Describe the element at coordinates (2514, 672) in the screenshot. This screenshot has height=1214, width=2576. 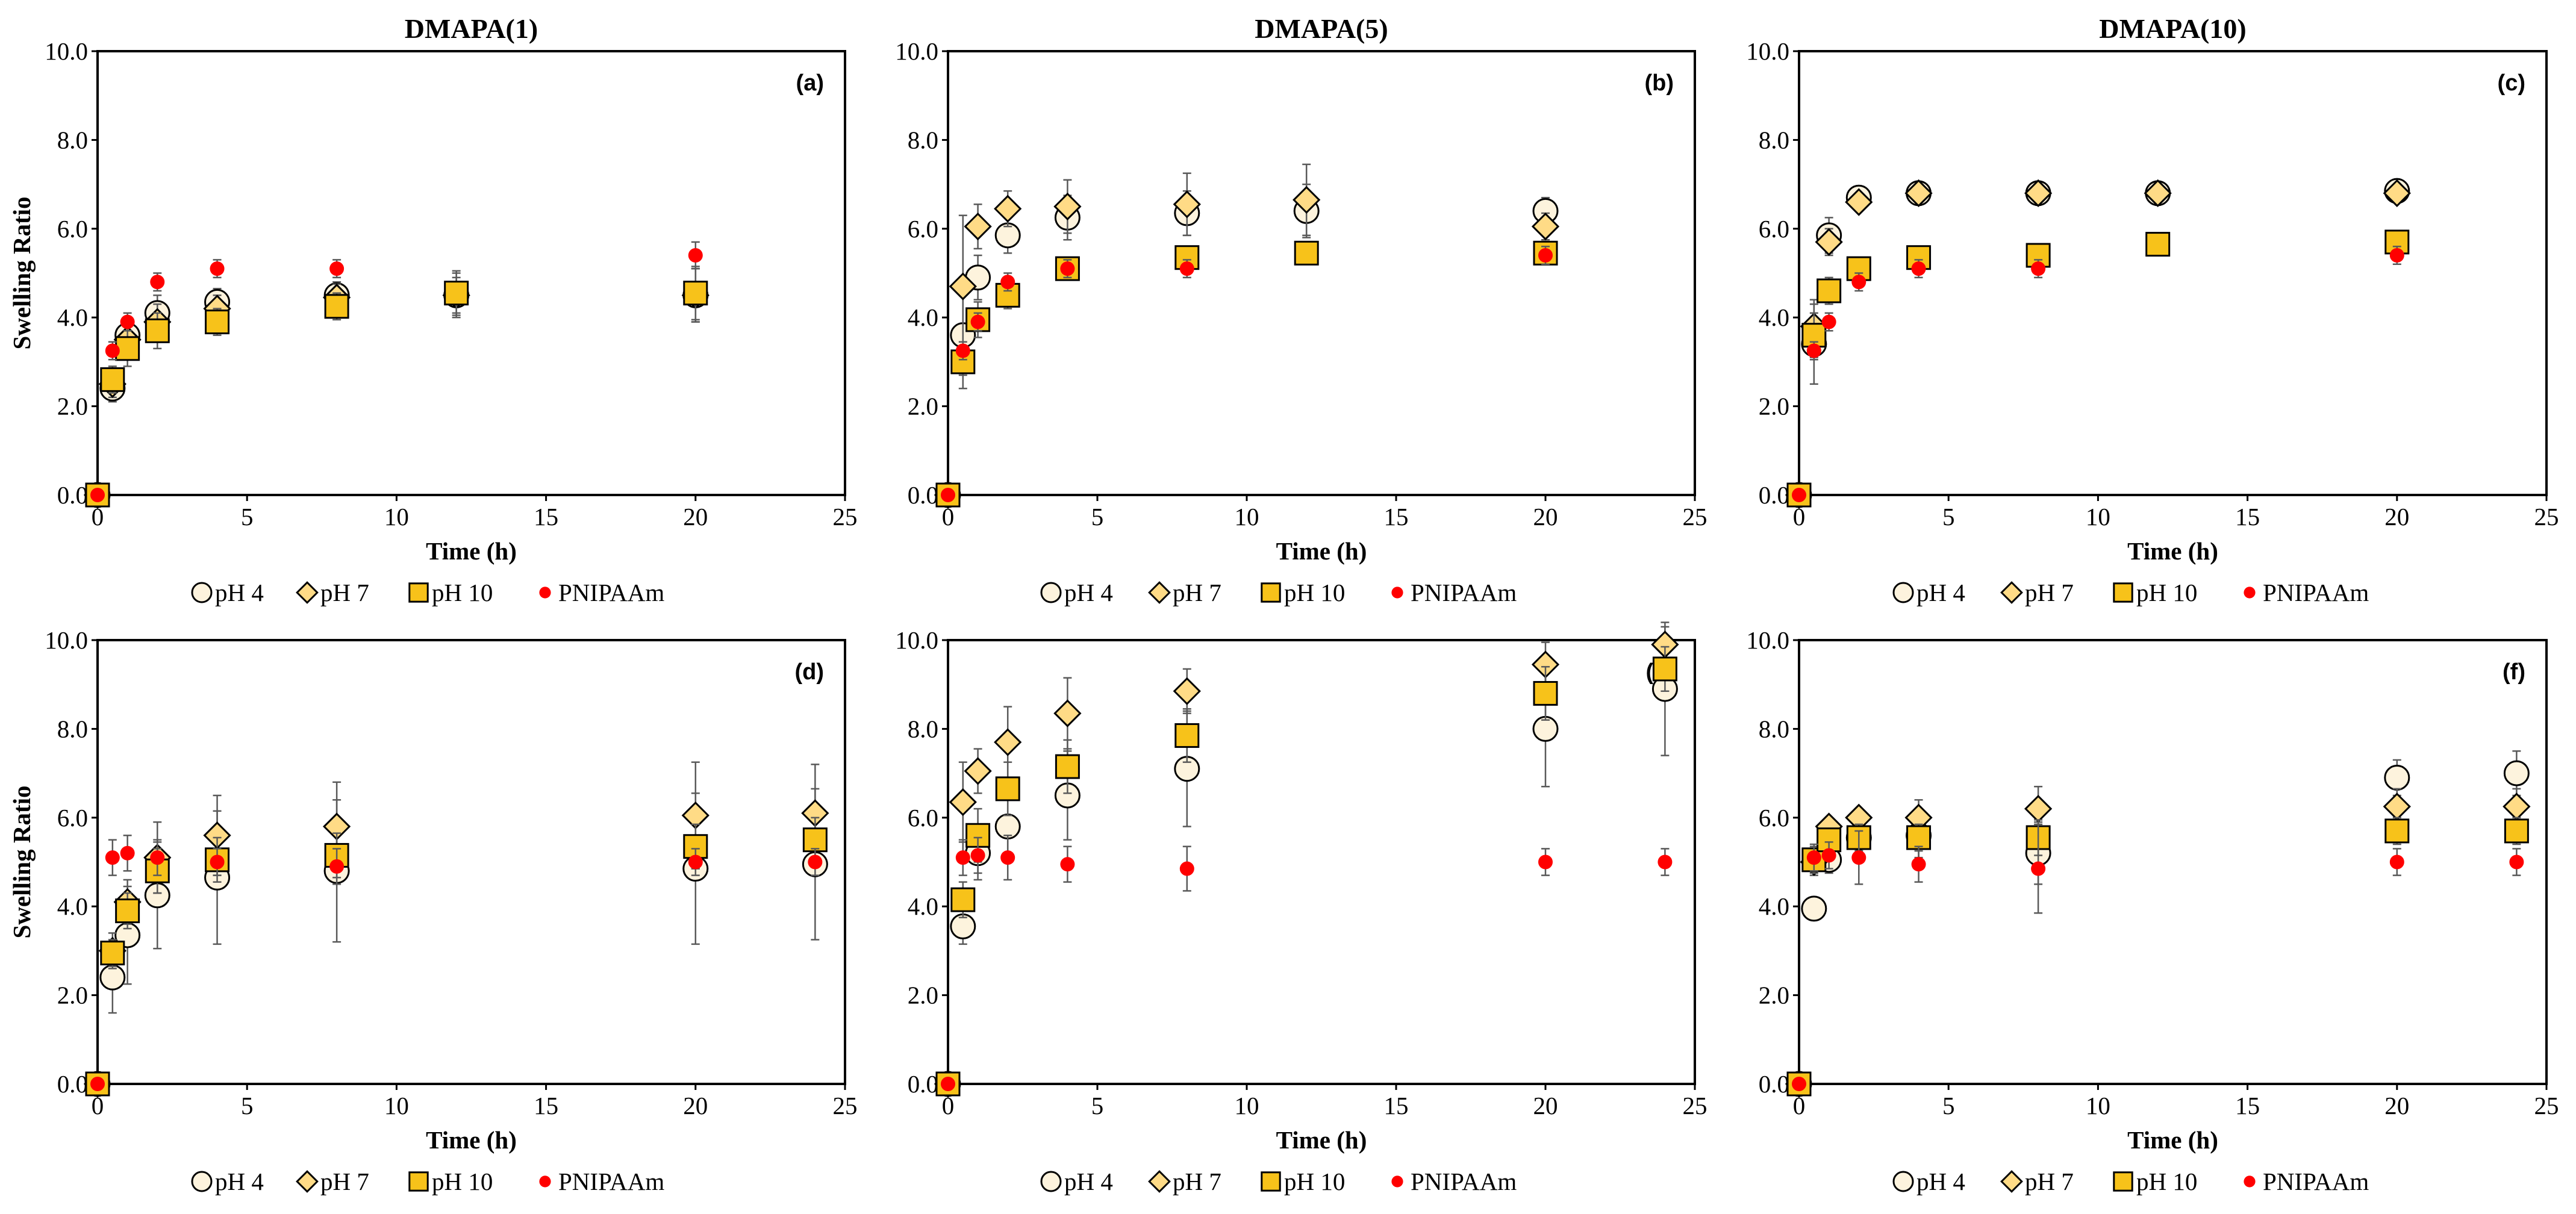
I see `panel-label: (f)` at that location.